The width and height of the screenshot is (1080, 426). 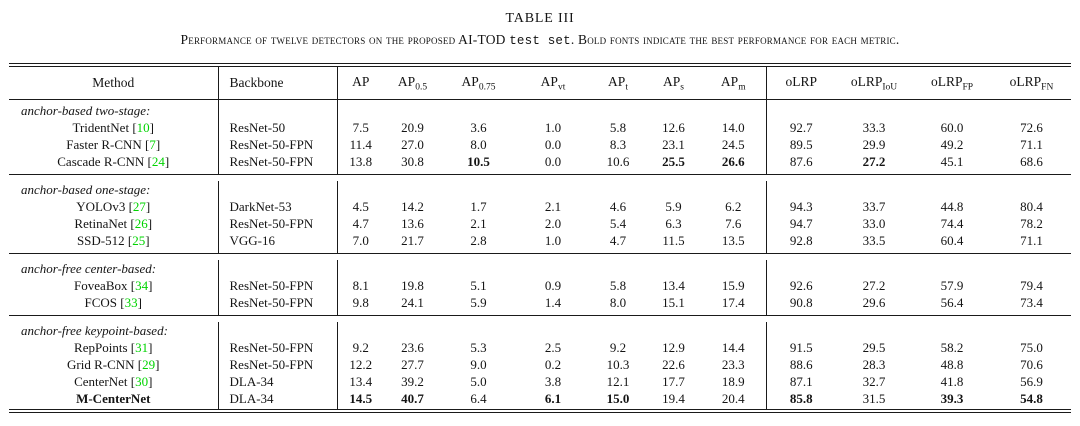 I want to click on value-cell: 27.2, so click(x=874, y=162).